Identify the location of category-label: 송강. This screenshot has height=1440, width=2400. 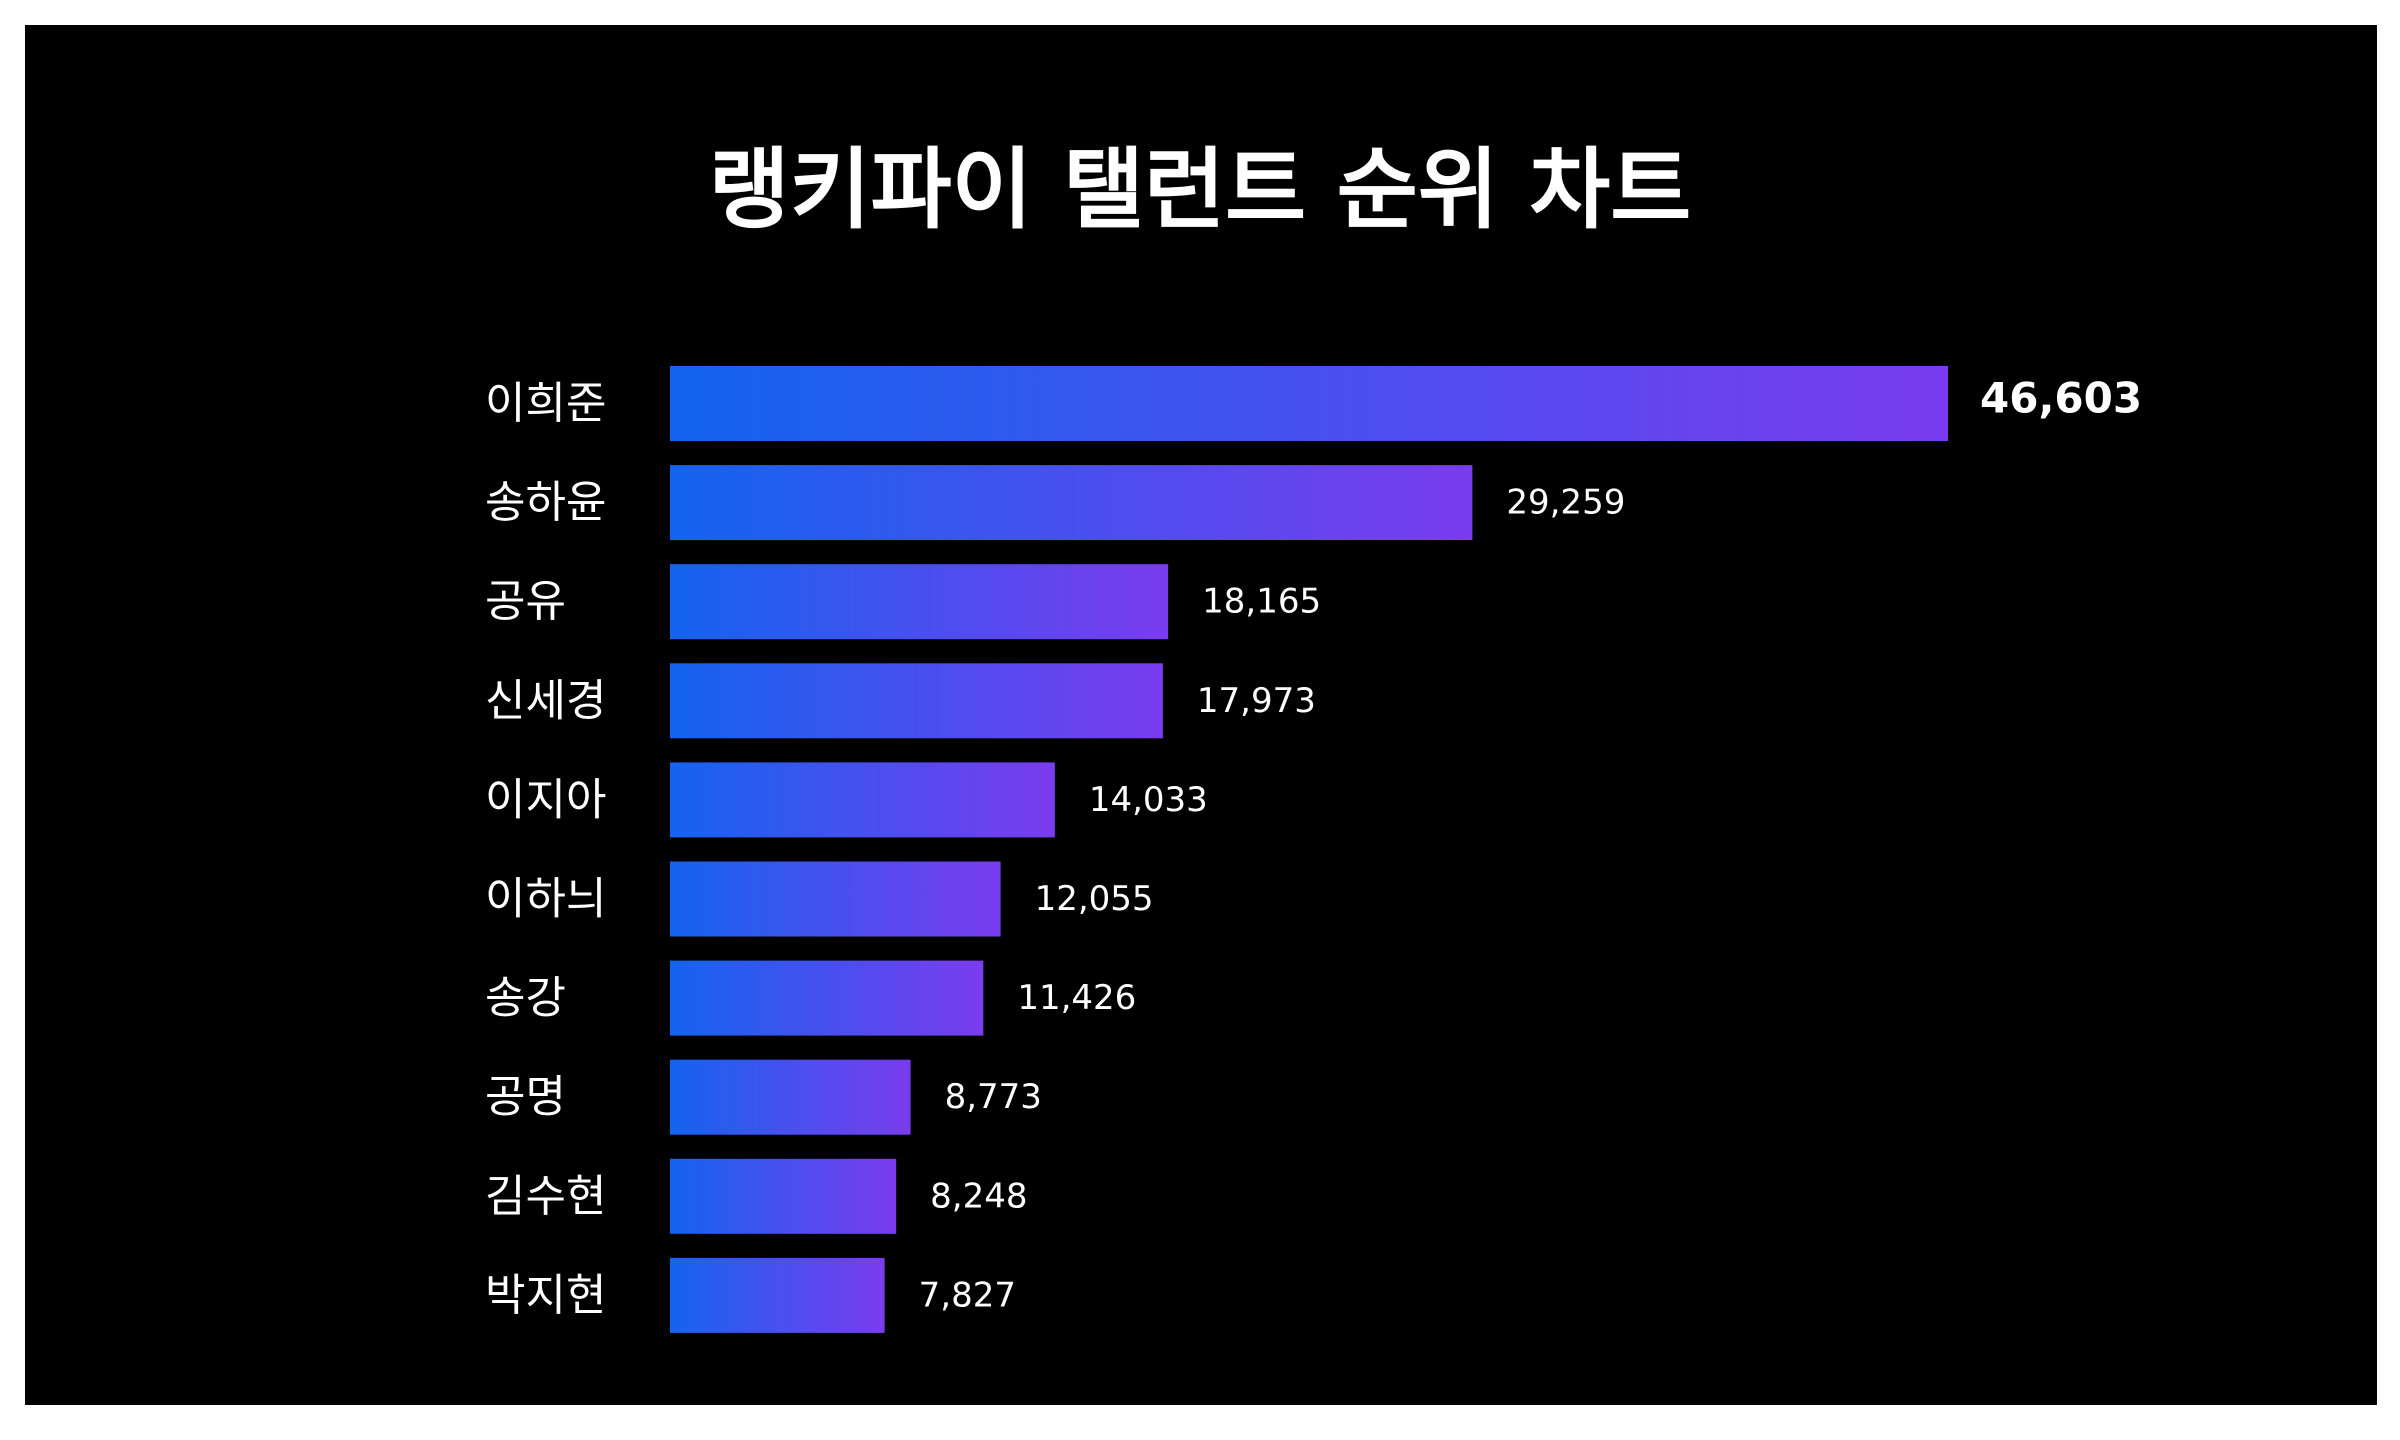
(525, 998).